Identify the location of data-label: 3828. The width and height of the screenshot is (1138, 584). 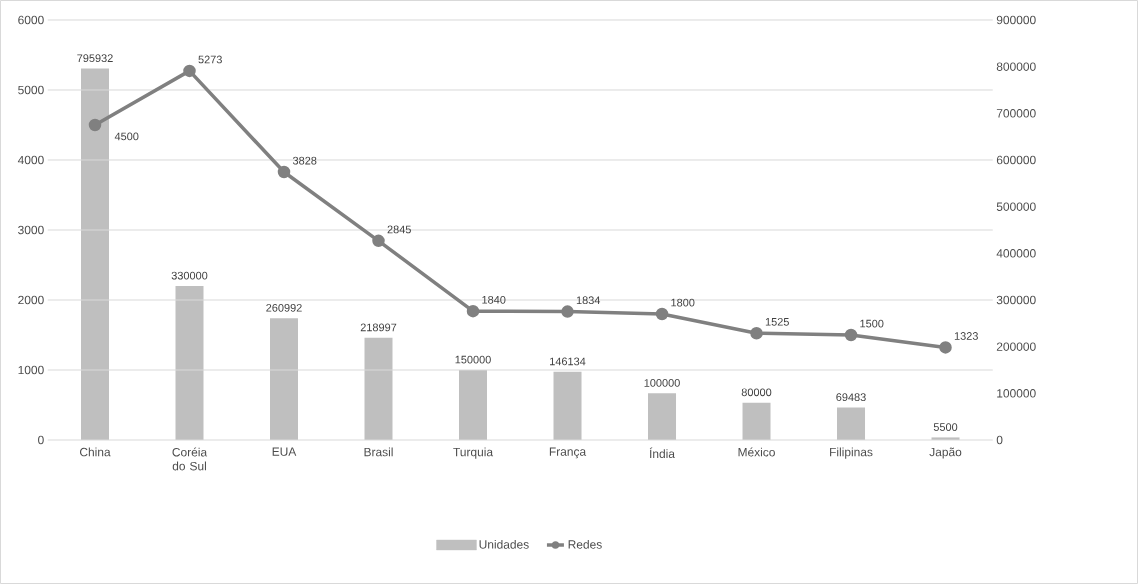
(304, 160).